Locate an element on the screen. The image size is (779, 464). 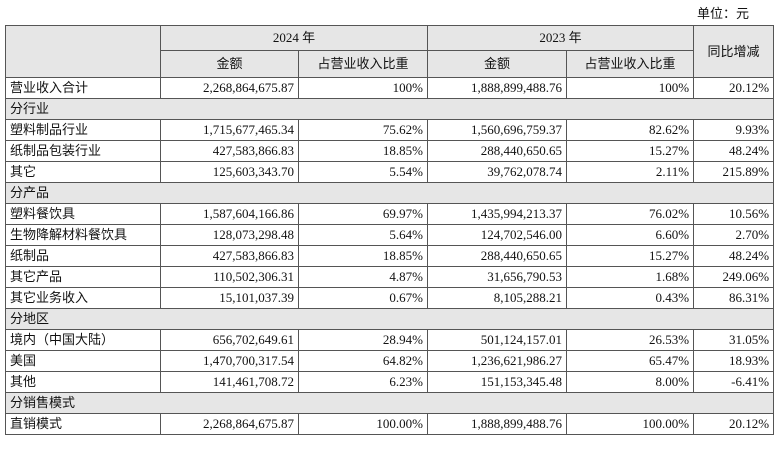
cell: 28.94% is located at coordinates (363, 340).